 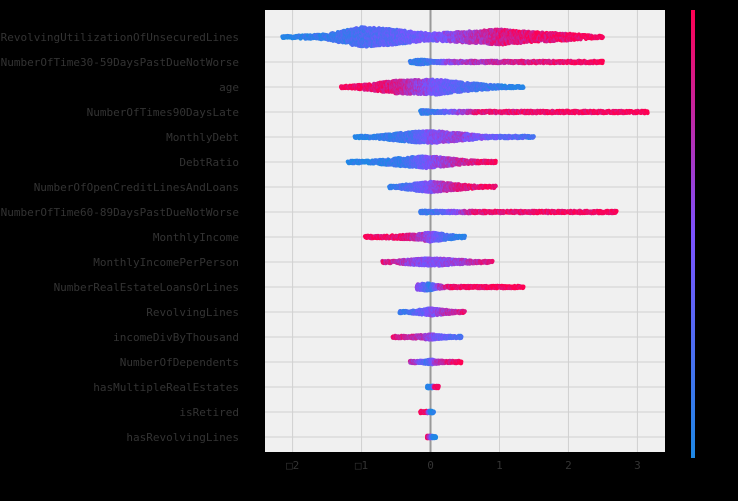 What do you see at coordinates (120, 37) in the screenshot?
I see `feature-label: RevolvingUtilizationOfUnsecuredLines` at bounding box center [120, 37].